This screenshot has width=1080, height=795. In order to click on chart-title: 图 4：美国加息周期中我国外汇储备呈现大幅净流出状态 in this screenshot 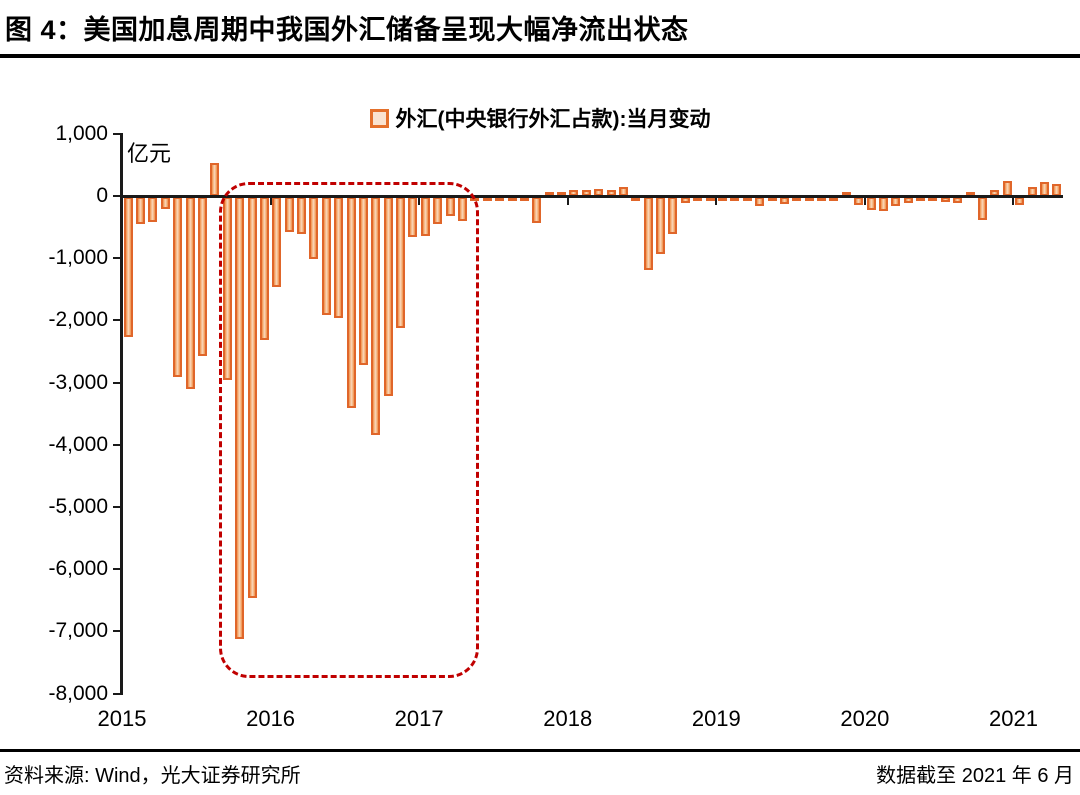, I will do `click(347, 30)`.